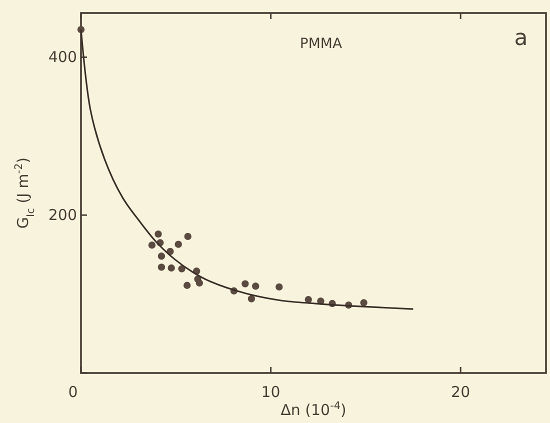  Describe the element at coordinates (62, 215) in the screenshot. I see `y-tick-label: 200` at that location.